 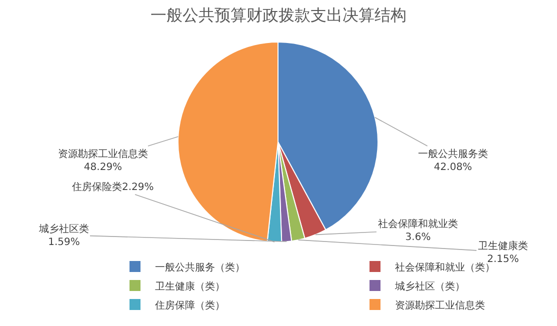 I want to click on legend-label: 城乡社区（类）, so click(x=429, y=286).